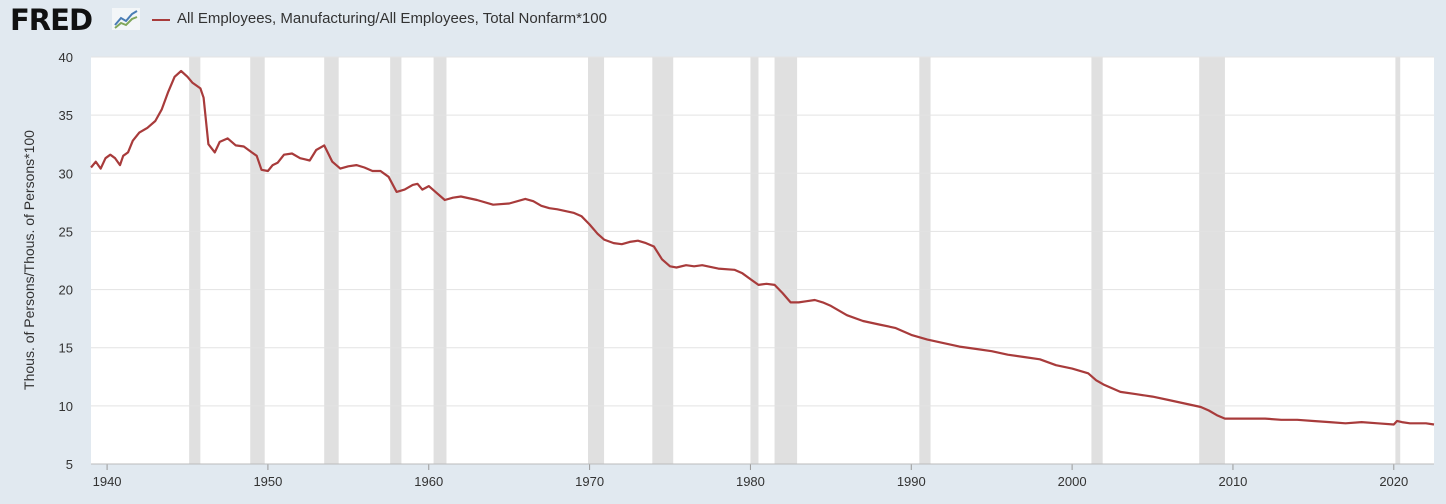 Image resolution: width=1446 pixels, height=504 pixels. What do you see at coordinates (69, 464) in the screenshot?
I see `y-tick-label-5: 5` at bounding box center [69, 464].